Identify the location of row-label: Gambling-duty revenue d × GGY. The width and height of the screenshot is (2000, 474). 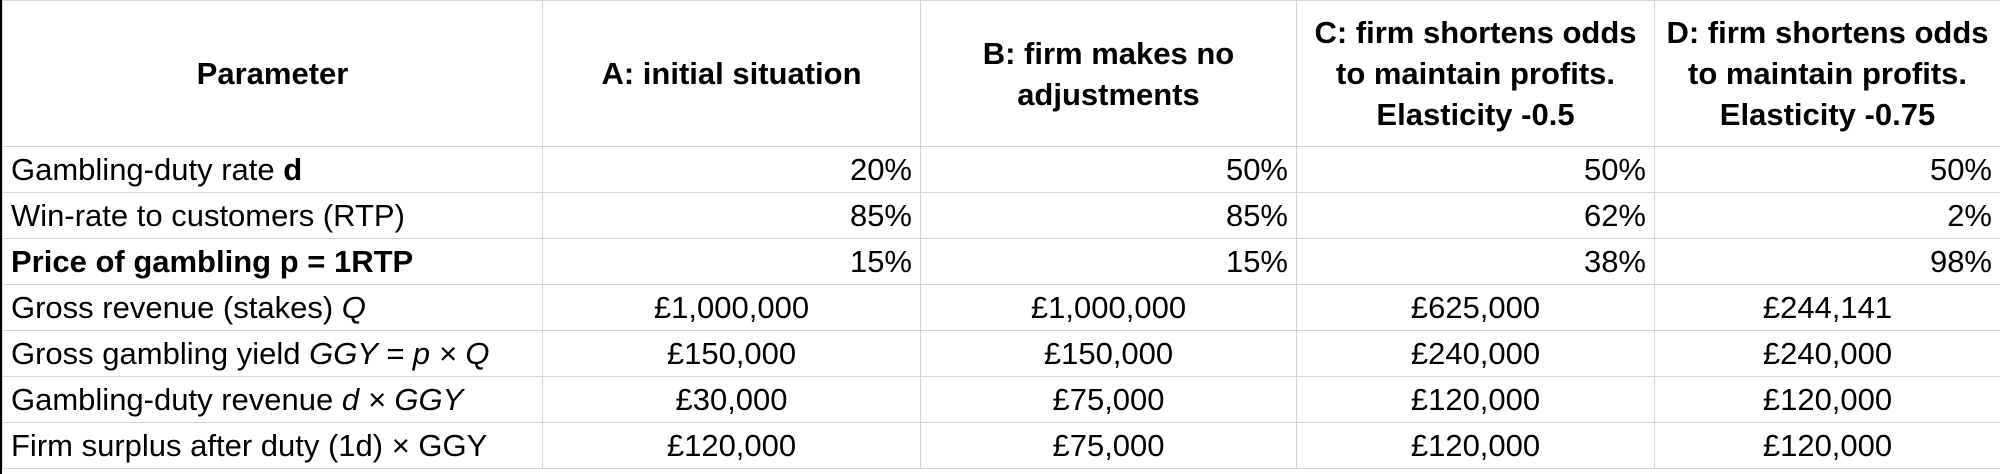
(272, 399).